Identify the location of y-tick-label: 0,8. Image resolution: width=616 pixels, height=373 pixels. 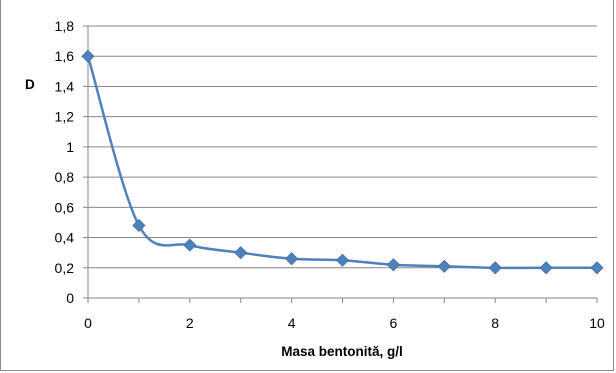
(65, 177).